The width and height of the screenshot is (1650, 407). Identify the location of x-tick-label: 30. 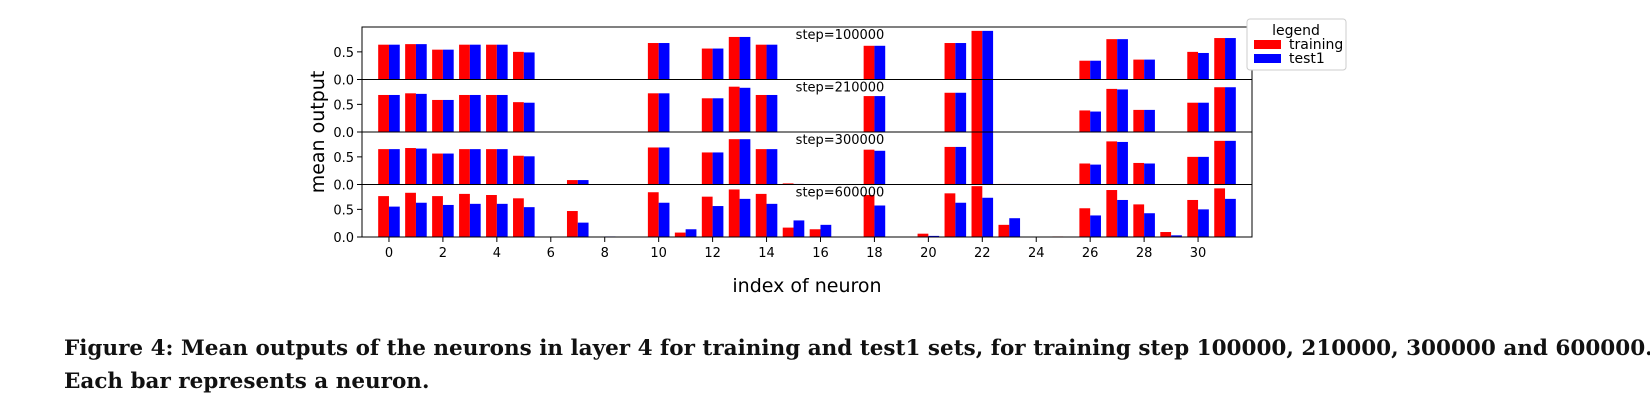
(1198, 253).